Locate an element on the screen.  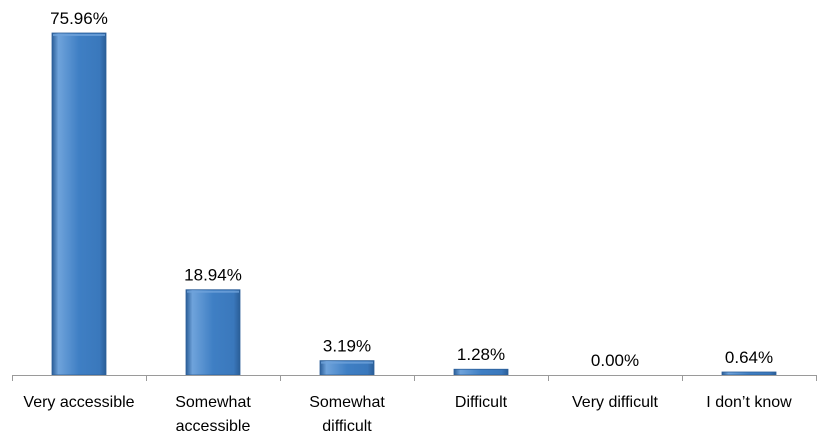
category-label: Very difficult is located at coordinates (615, 402).